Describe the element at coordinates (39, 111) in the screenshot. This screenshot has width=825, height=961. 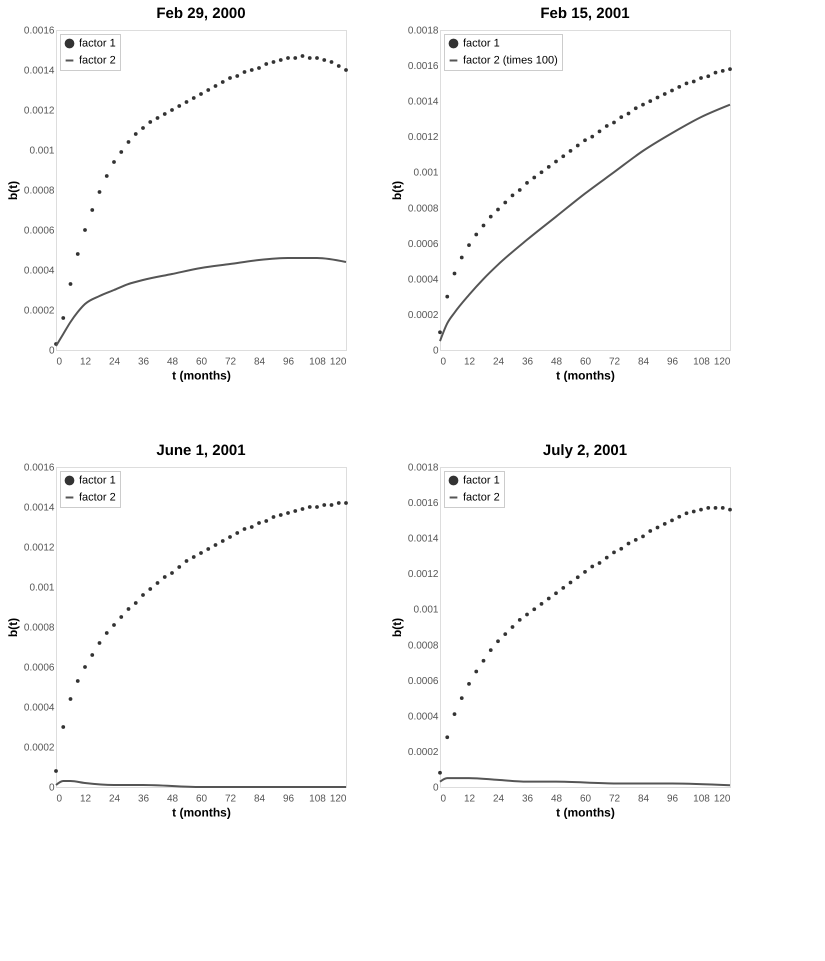
I see `y-tick-label: 0.0012` at that location.